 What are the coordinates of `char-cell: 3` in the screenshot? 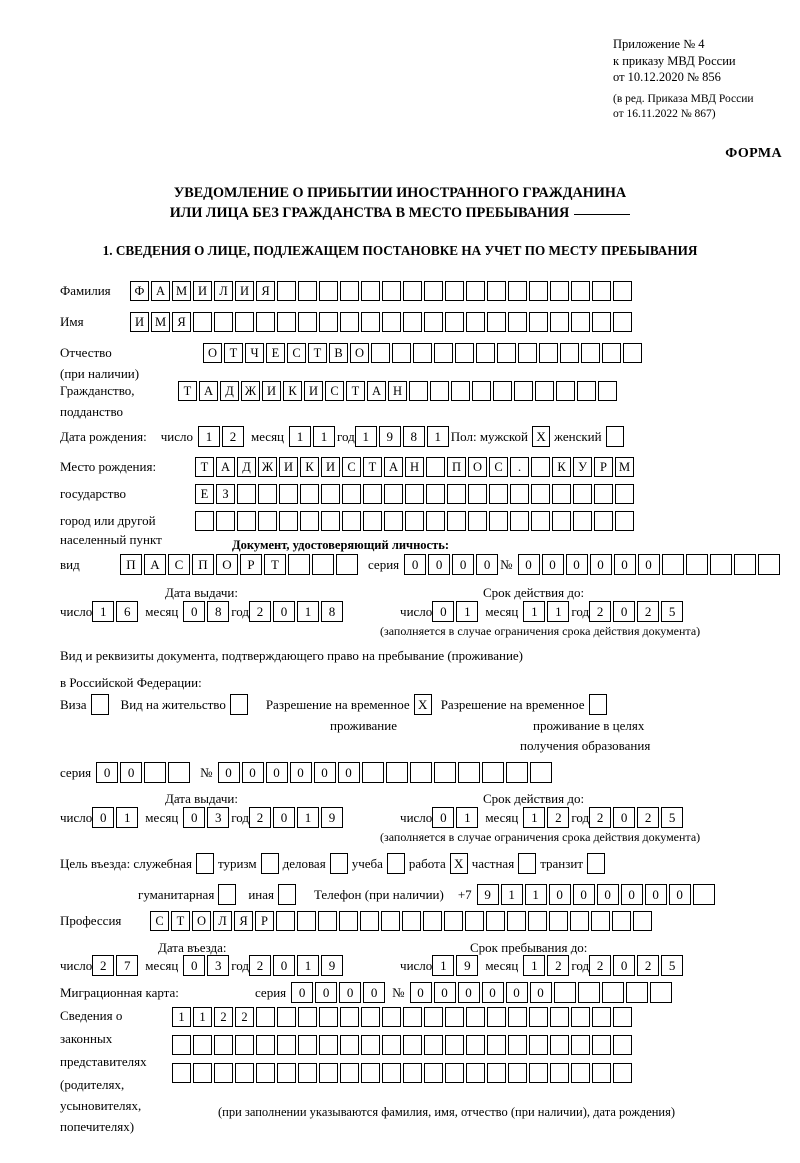 It's located at (218, 965).